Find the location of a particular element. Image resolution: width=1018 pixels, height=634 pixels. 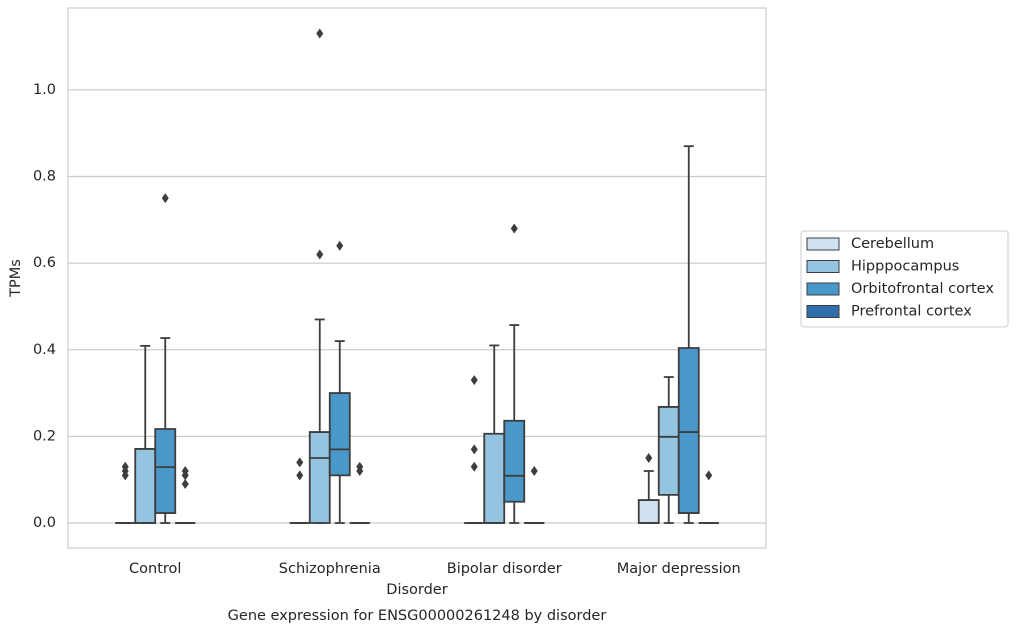

y-tick-label: 0.8 is located at coordinates (44, 176).